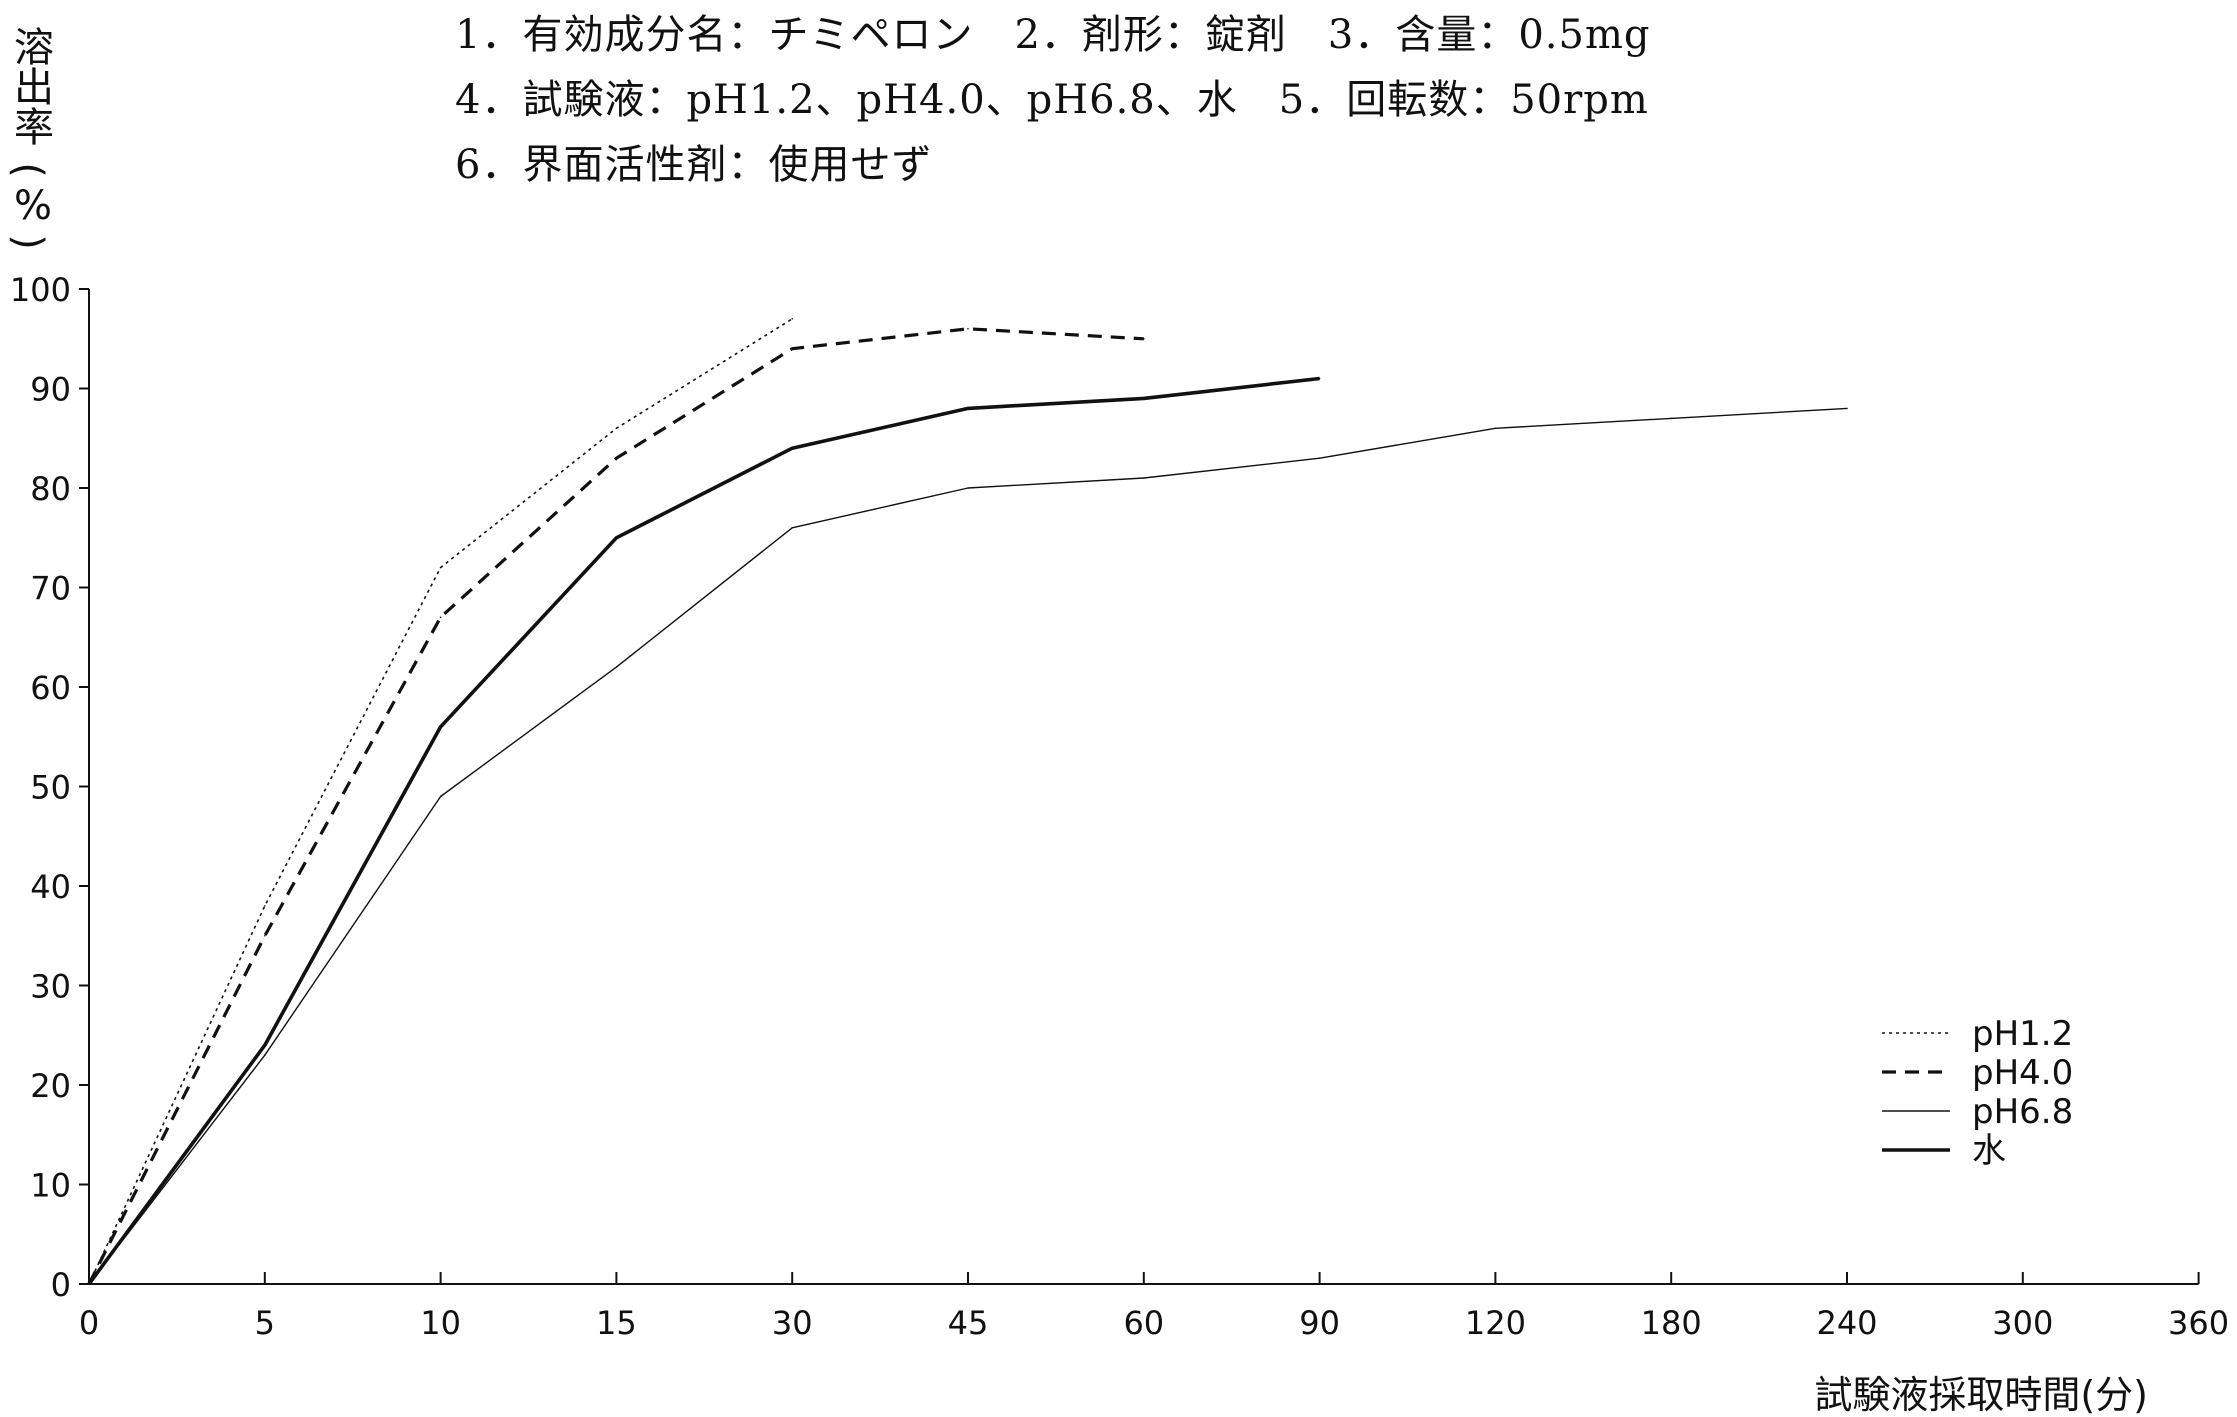 The width and height of the screenshot is (2237, 1417). I want to click on info-line-2: 4．試験液：pH1.2、pH4.0、pH6.8、水 5．回転数：50rpm, so click(1052, 100).